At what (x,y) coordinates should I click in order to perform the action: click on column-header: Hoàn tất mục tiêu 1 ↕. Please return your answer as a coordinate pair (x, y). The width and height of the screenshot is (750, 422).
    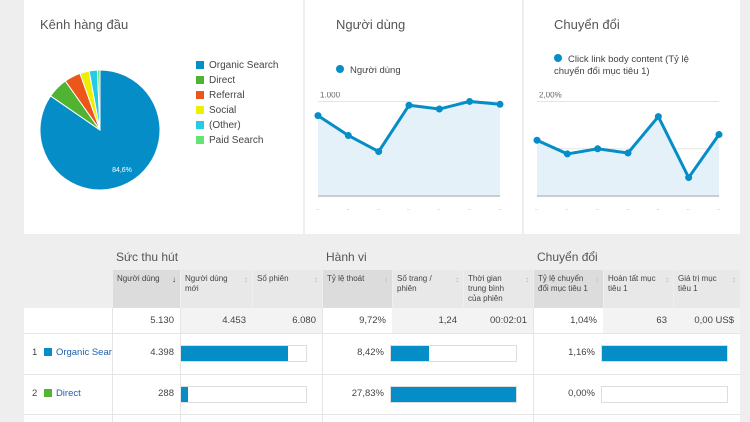
    Looking at the image, I should click on (638, 289).